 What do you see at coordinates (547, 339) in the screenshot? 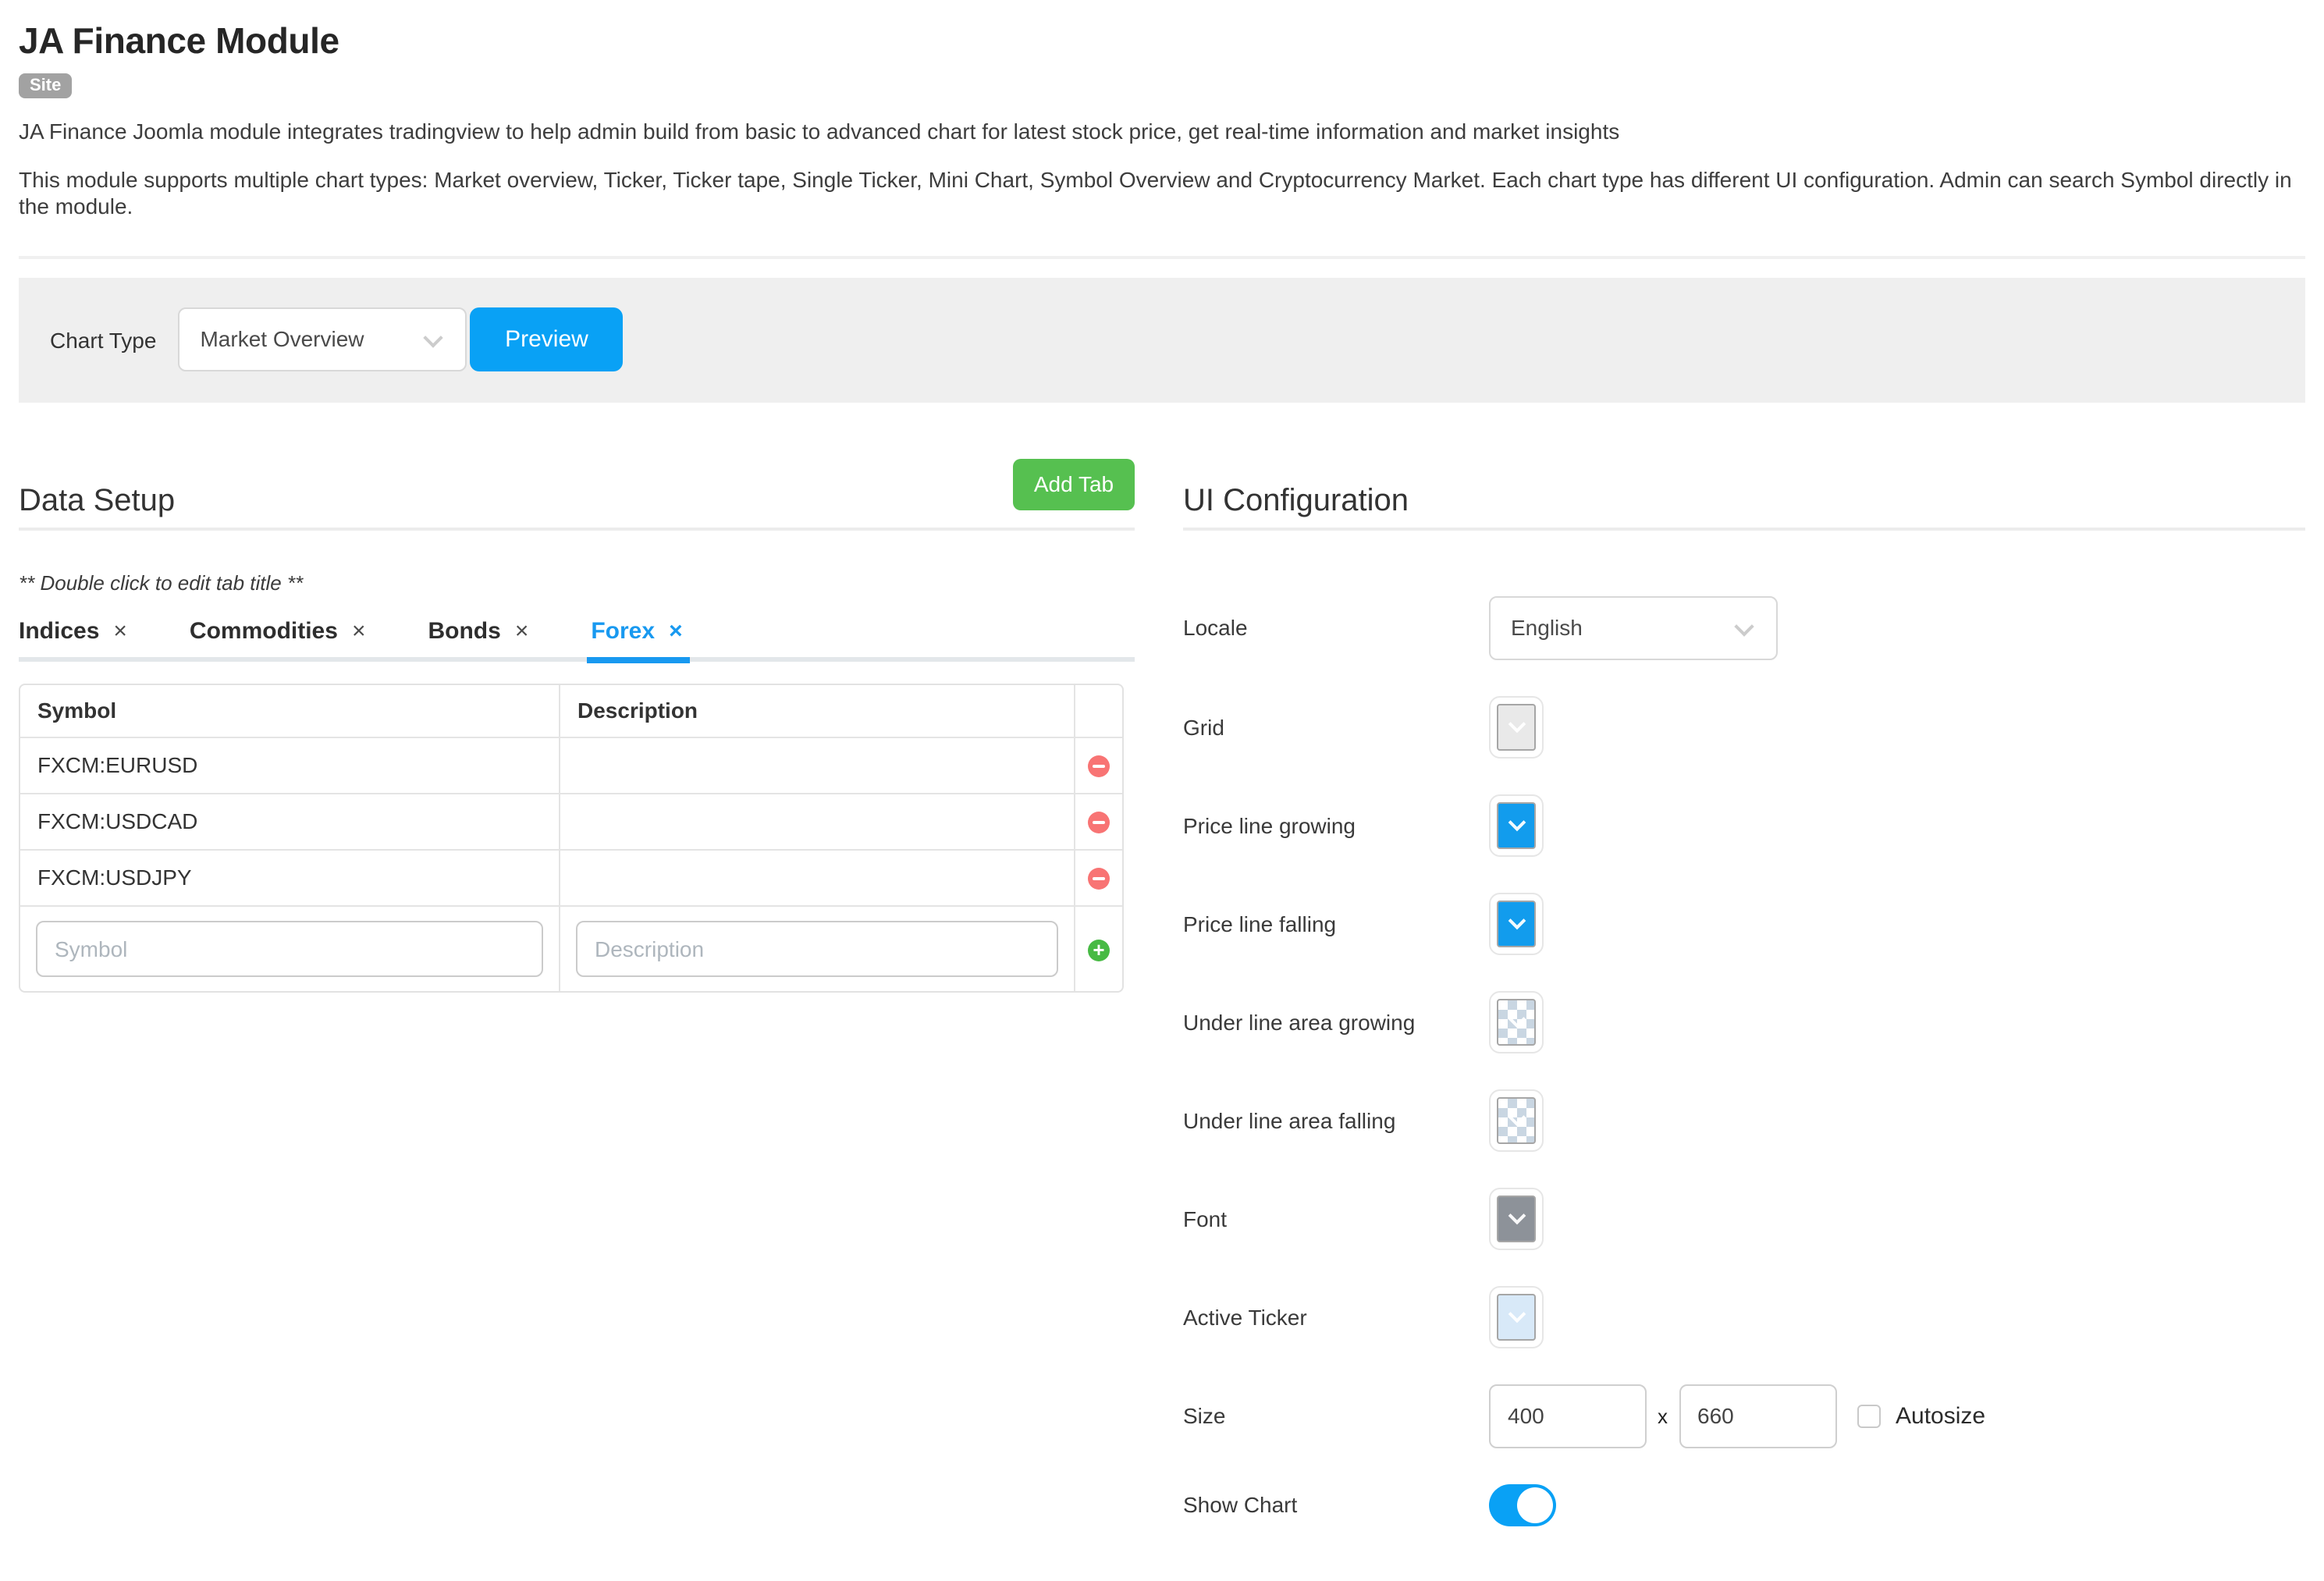
I see `preview-button: Preview` at bounding box center [547, 339].